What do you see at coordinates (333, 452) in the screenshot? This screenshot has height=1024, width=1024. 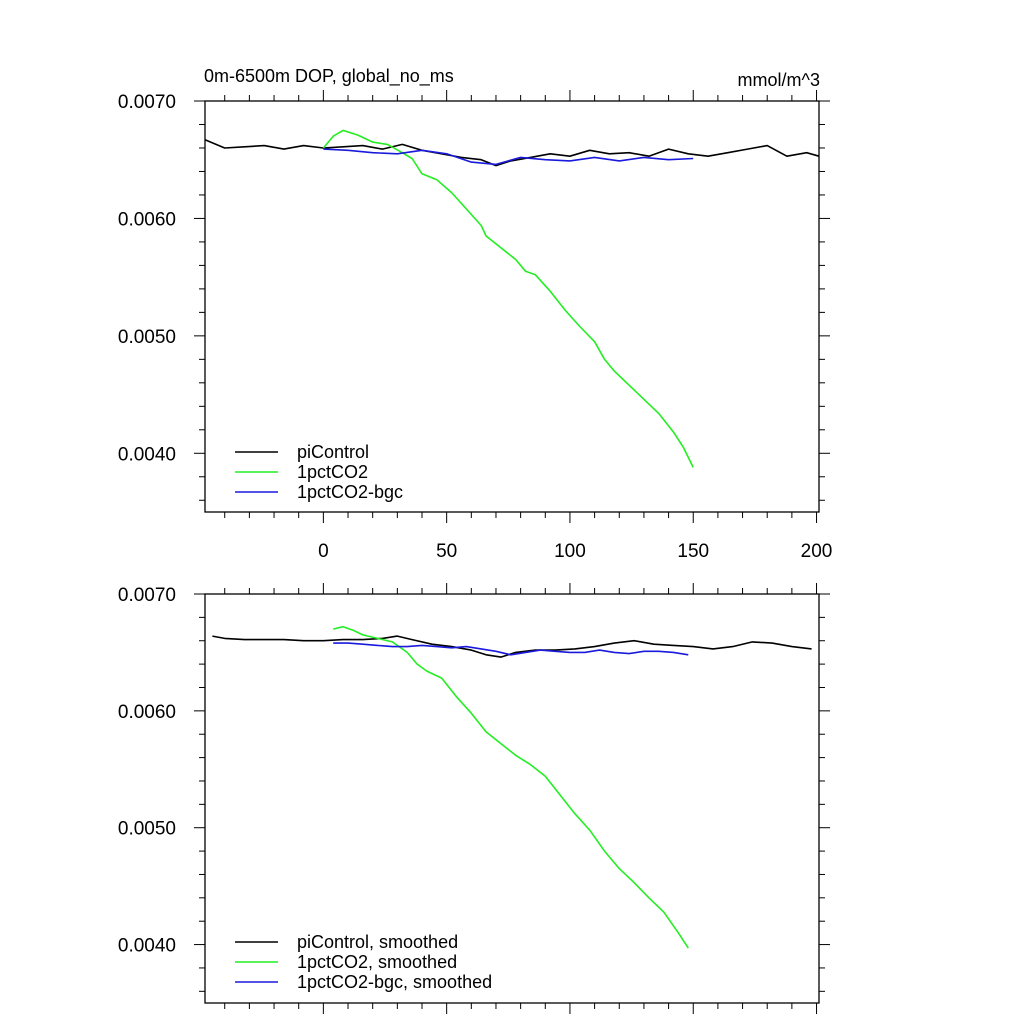 I see `legend-label: piControl` at bounding box center [333, 452].